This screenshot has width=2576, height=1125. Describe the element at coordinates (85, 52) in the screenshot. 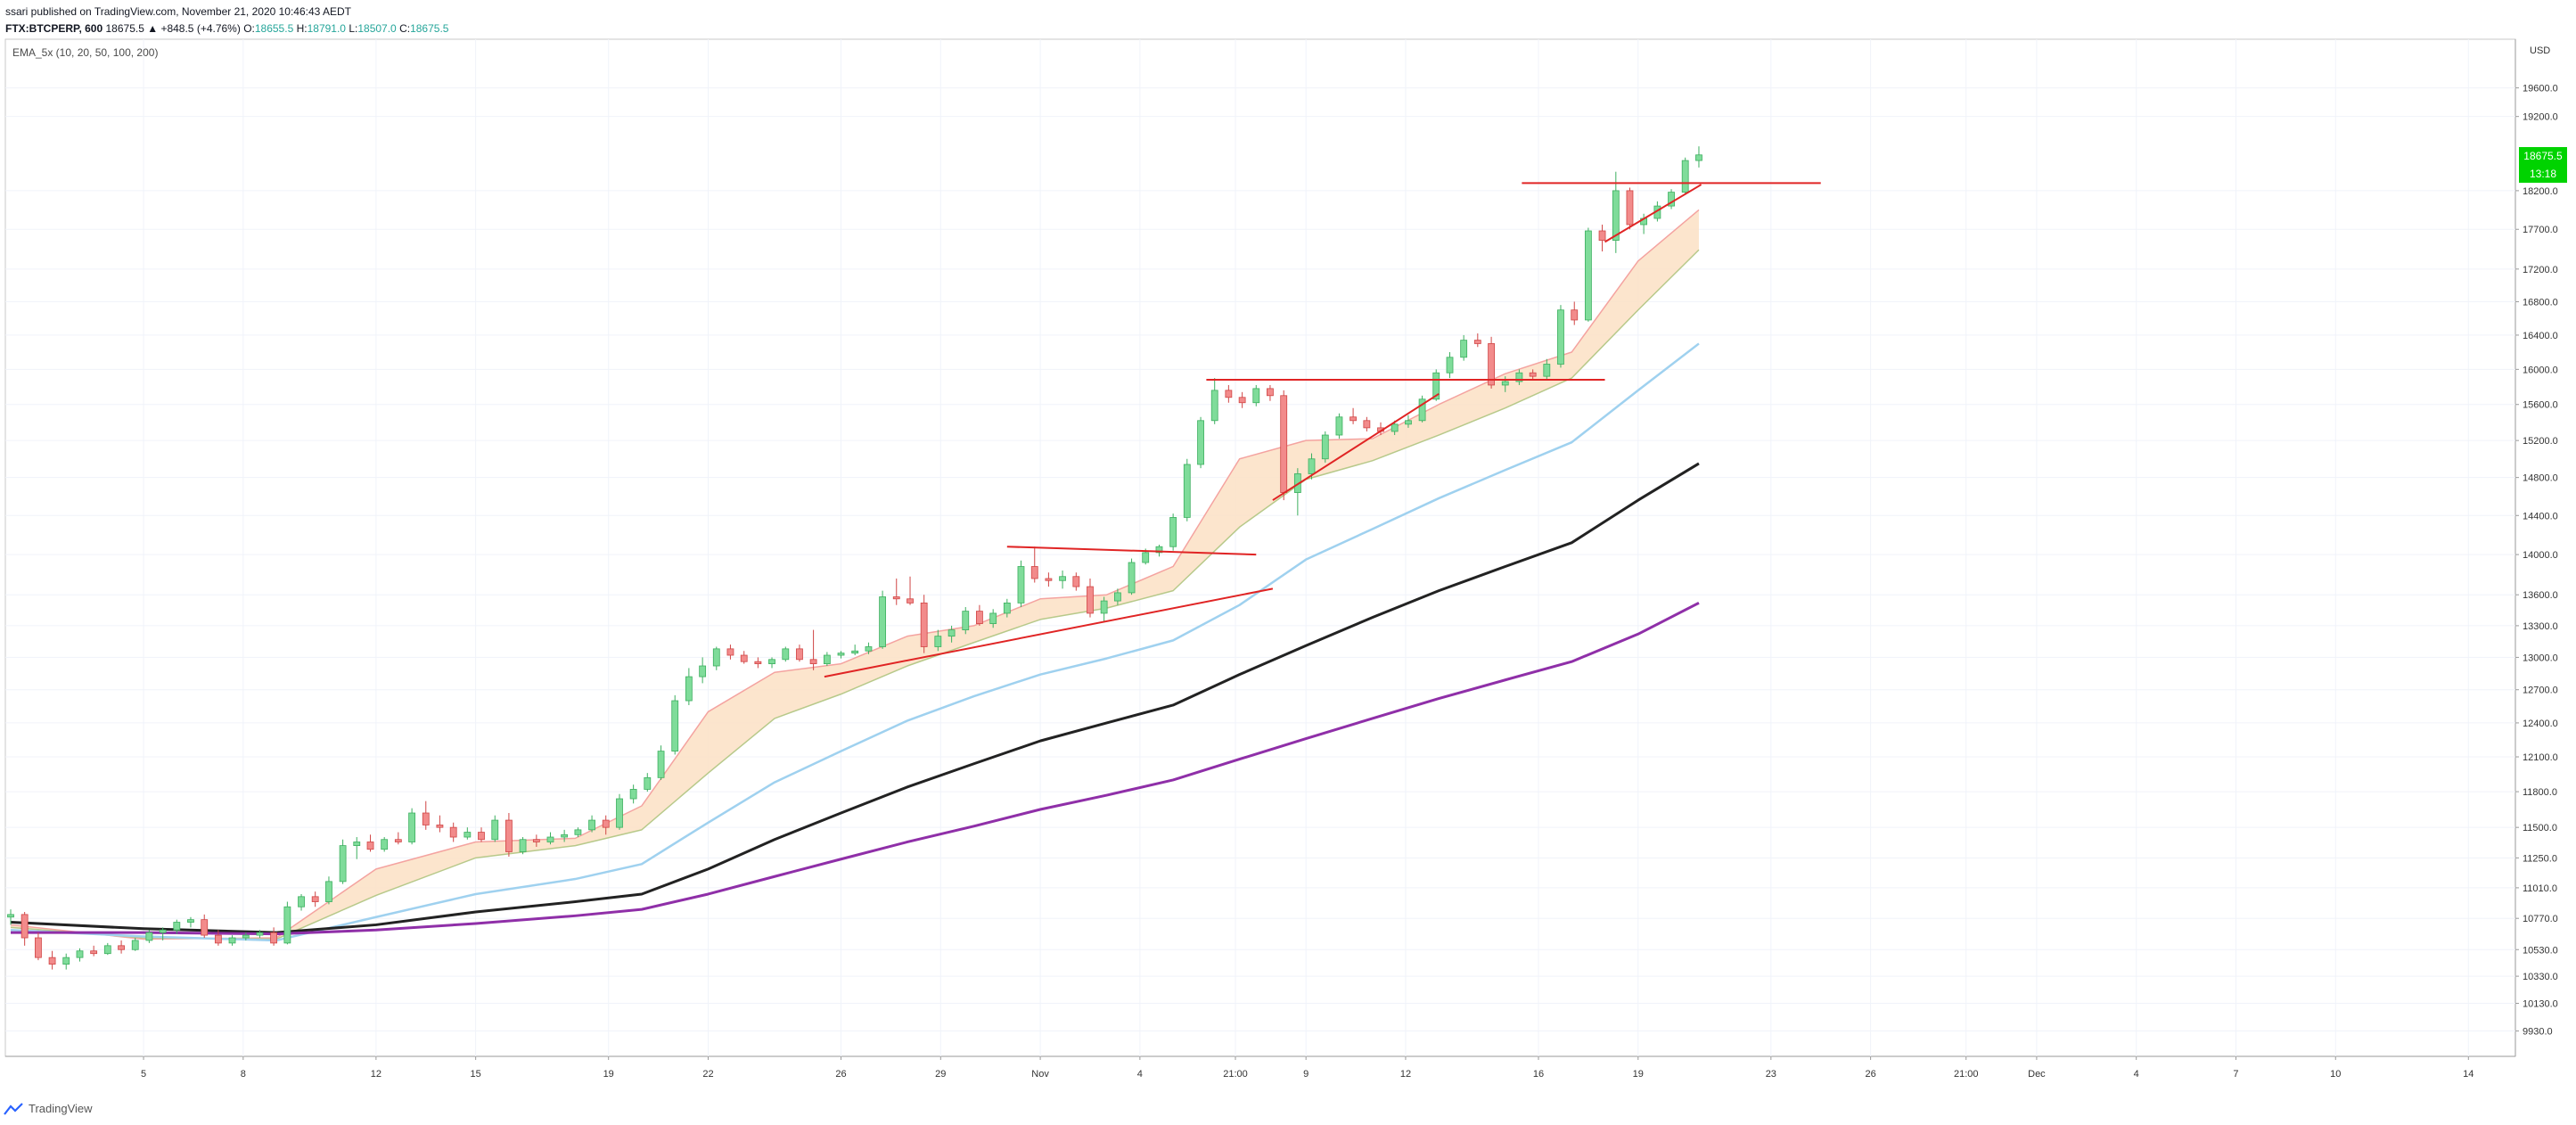

I see `indicator-legend: EMA_5x (10, 20, 50, 100, 200)` at that location.